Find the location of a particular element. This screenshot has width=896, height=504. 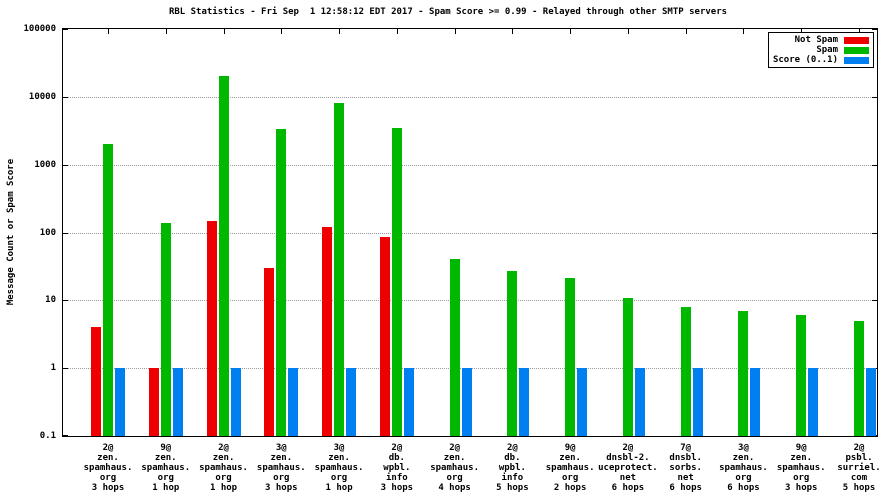

legend-item: Score (0..1) is located at coordinates (821, 60).